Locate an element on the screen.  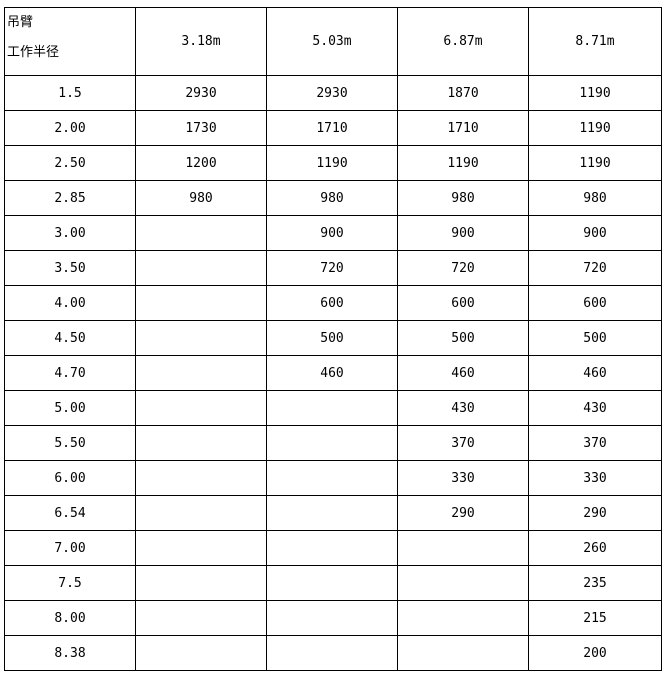
radius-cell: 3.00 is located at coordinates (70, 233).